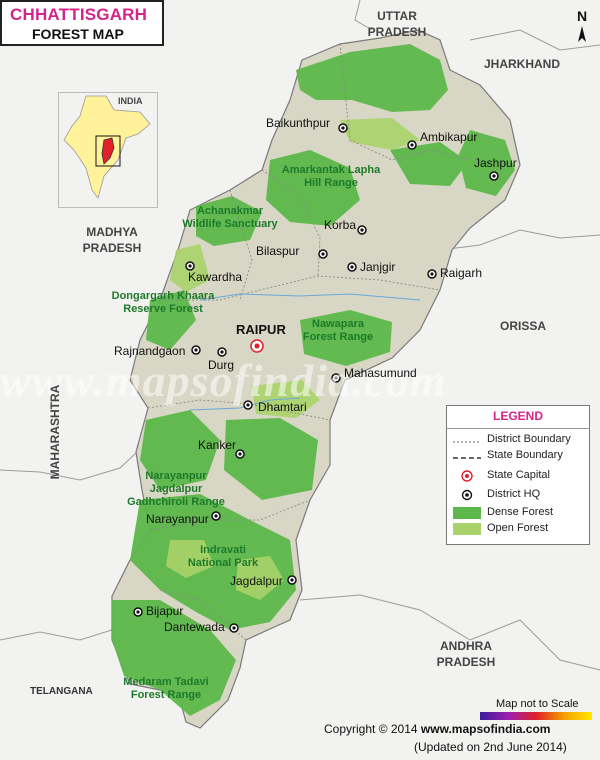 The height and width of the screenshot is (760, 600). What do you see at coordinates (449, 137) in the screenshot?
I see `label-ambikapur: Ambikapur` at bounding box center [449, 137].